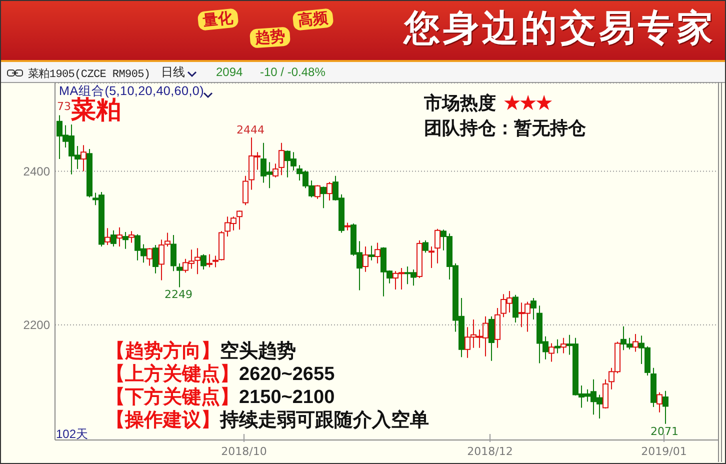 Image resolution: width=726 pixels, height=464 pixels. Describe the element at coordinates (163, 421) in the screenshot. I see `annotation: 【操作建议】` at that location.